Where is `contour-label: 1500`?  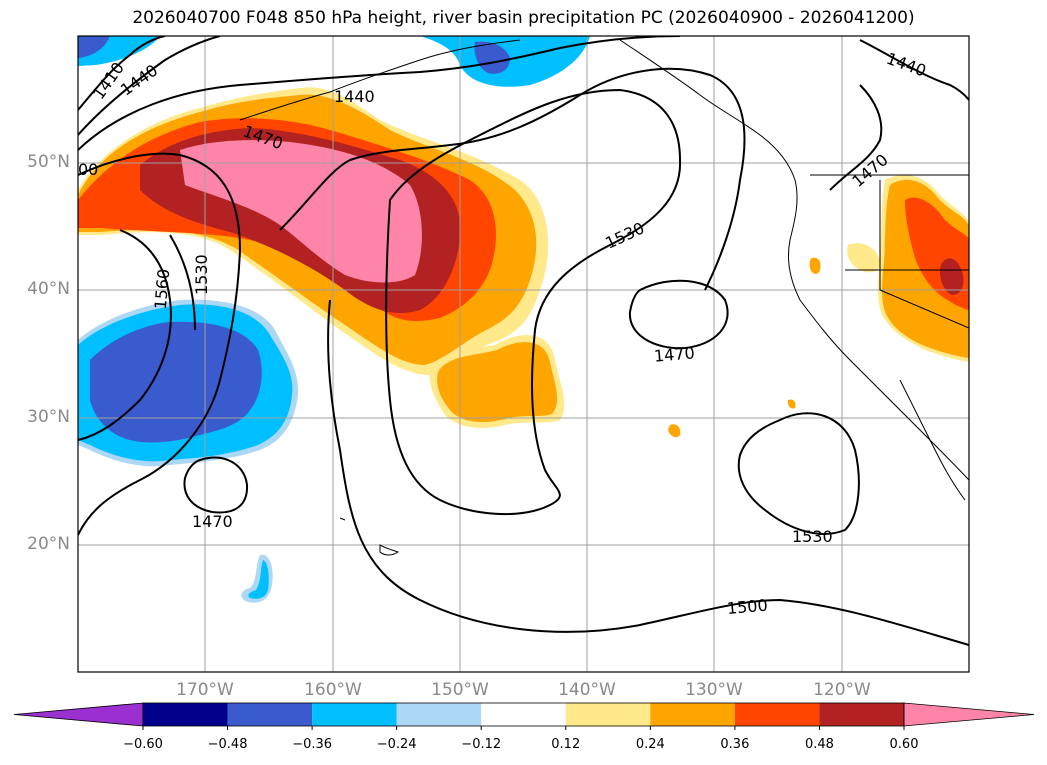
contour-label: 1500 is located at coordinates (747, 606).